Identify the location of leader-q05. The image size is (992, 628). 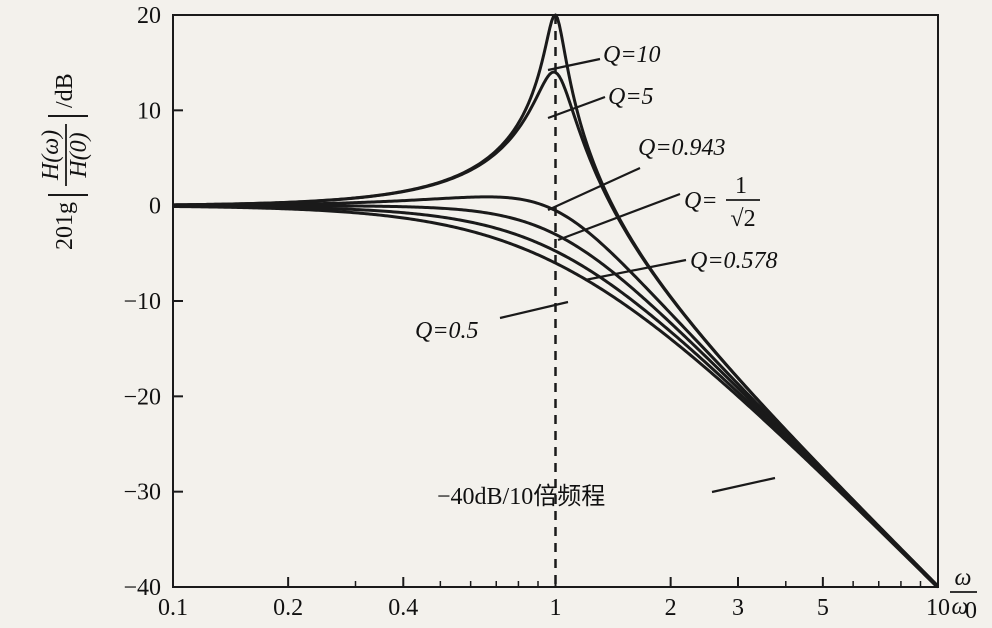
(534, 310).